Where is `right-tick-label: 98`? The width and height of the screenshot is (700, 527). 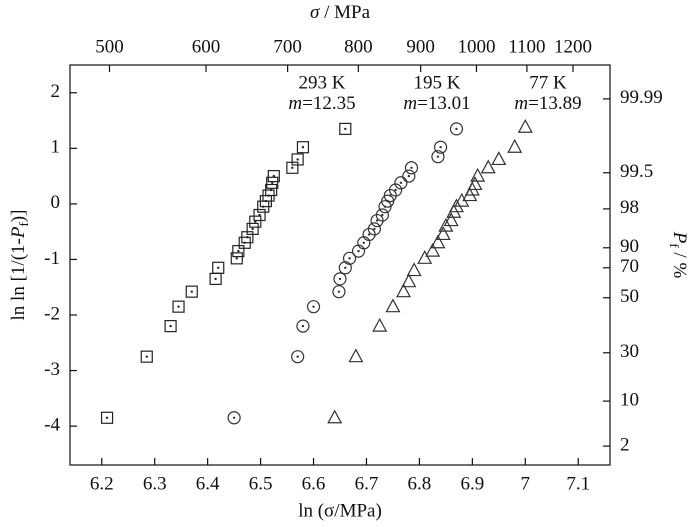 right-tick-label: 98 is located at coordinates (629, 207).